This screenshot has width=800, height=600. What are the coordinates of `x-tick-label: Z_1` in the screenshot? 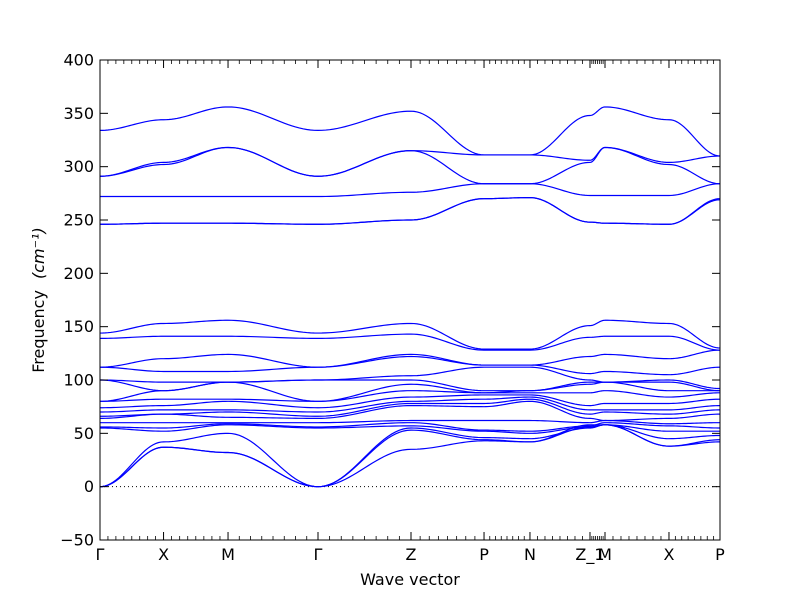 It's located at (589, 555).